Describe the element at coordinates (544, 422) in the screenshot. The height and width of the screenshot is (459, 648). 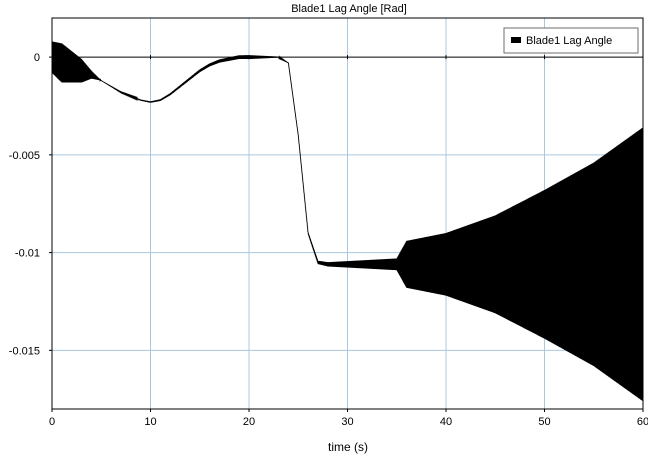
I see `x-tick-label: 50` at that location.